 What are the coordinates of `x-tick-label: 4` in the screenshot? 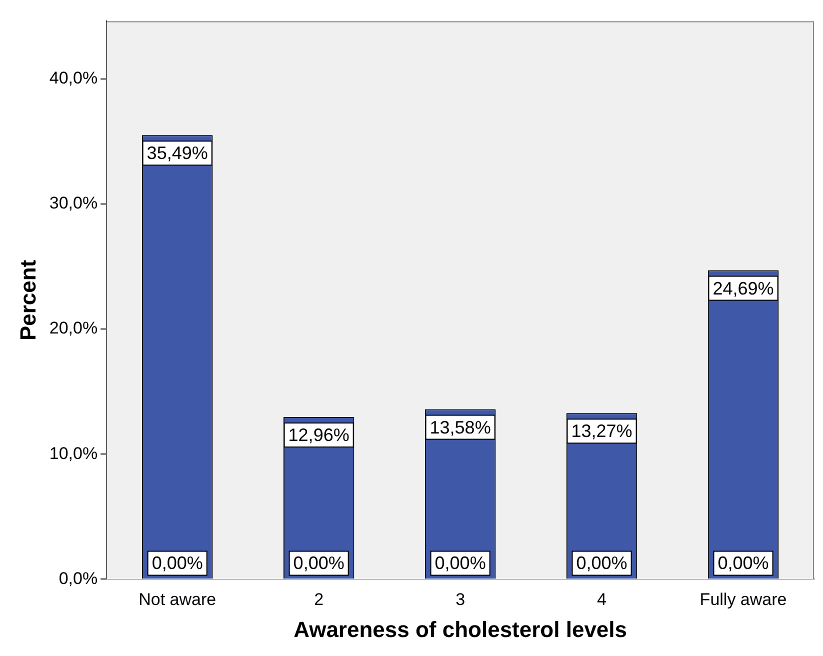 It's located at (602, 600).